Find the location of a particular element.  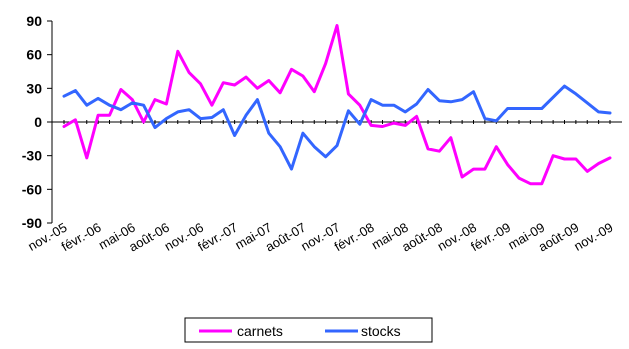

y-tick-label: 90 is located at coordinates (34, 21).